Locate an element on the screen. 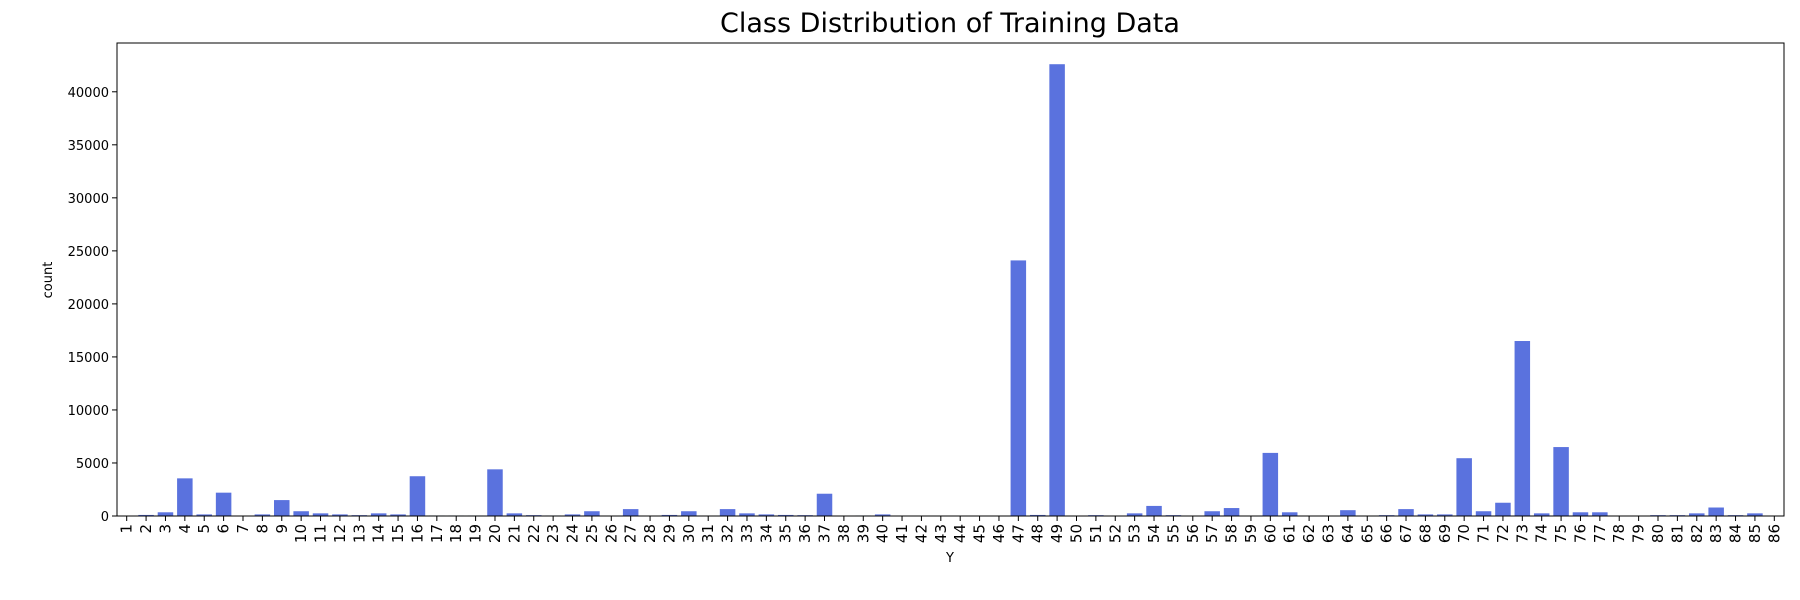  x-tick-label: 29 is located at coordinates (669, 533).